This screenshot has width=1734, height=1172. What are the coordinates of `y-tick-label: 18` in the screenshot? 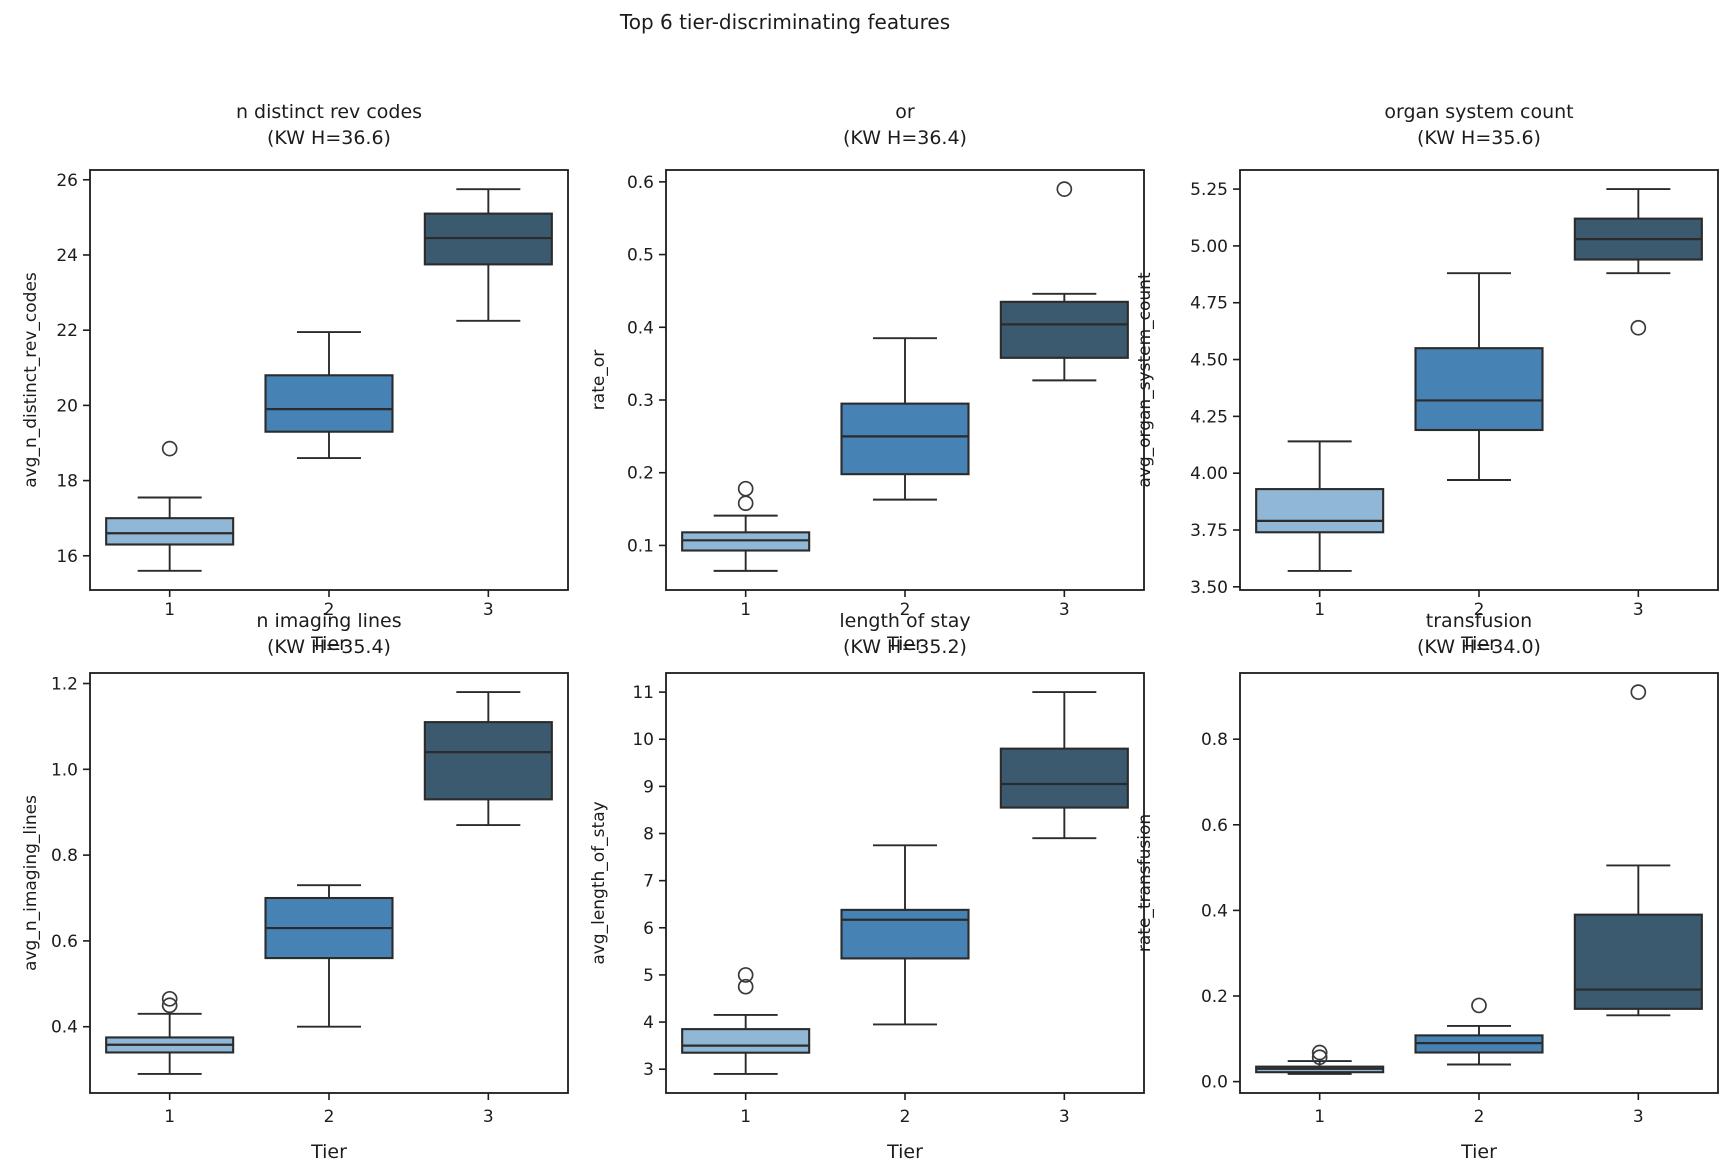 It's located at (67, 482).